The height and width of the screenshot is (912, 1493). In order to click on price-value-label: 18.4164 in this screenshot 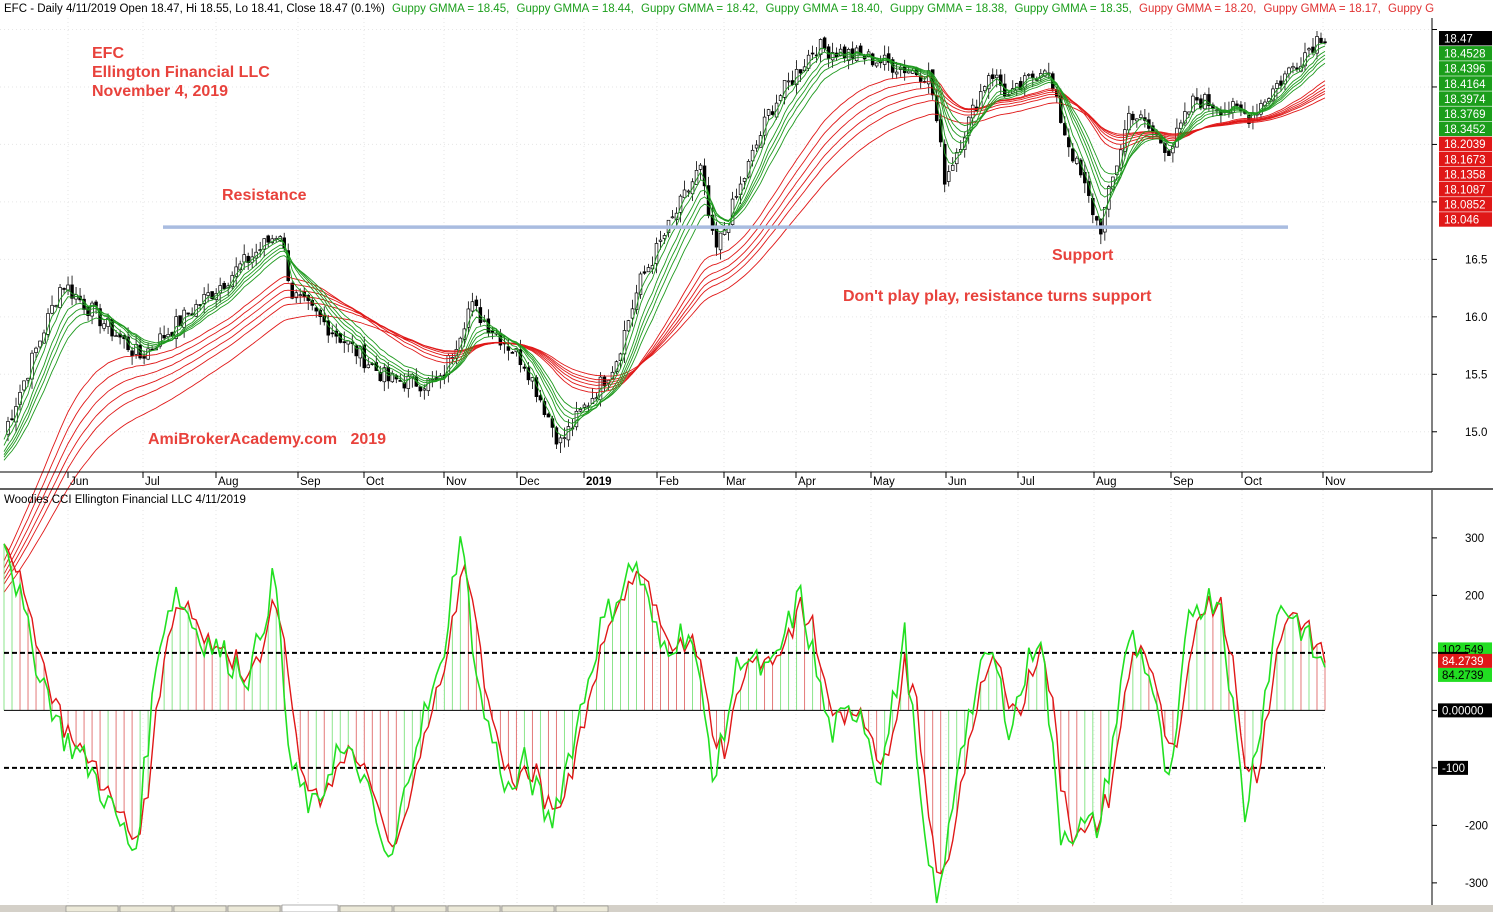, I will do `click(1465, 85)`.